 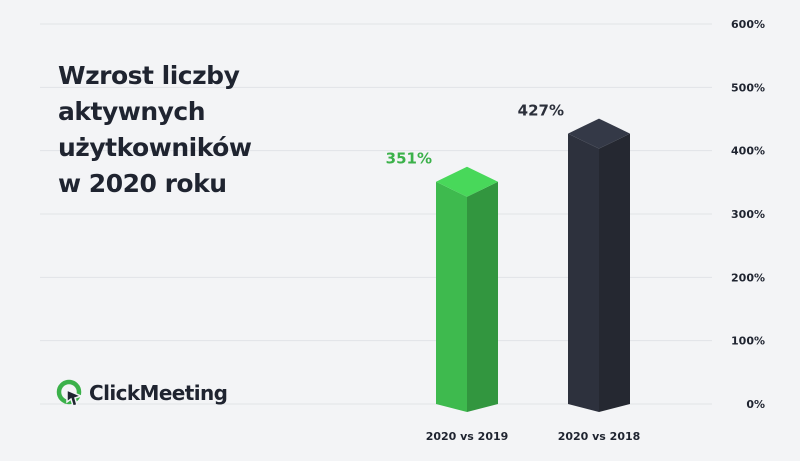 I want to click on bar-value-label: 351%, so click(x=409, y=159).